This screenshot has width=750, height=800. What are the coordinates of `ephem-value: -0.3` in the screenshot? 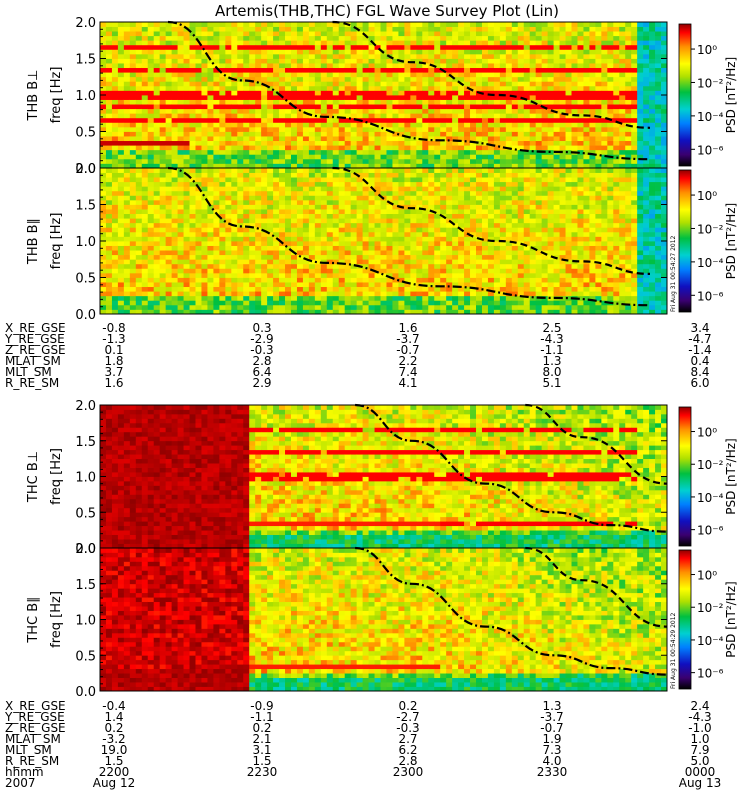 It's located at (261, 350).